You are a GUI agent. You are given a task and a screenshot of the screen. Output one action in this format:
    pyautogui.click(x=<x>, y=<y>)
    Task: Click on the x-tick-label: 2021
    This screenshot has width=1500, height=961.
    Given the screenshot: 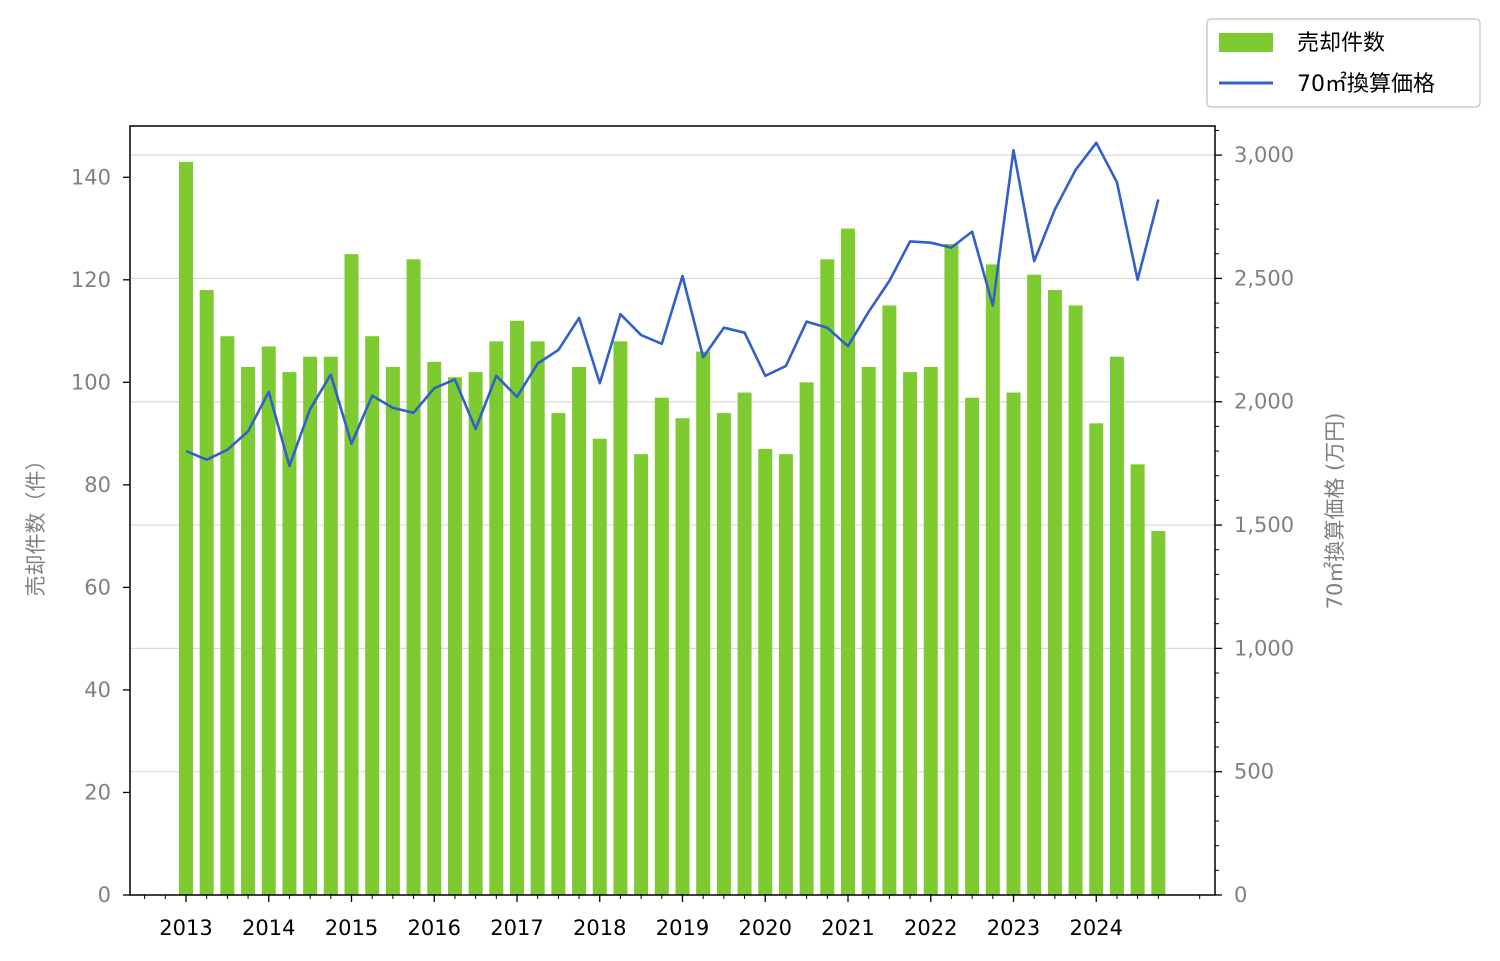 What is the action you would take?
    pyautogui.click(x=847, y=928)
    